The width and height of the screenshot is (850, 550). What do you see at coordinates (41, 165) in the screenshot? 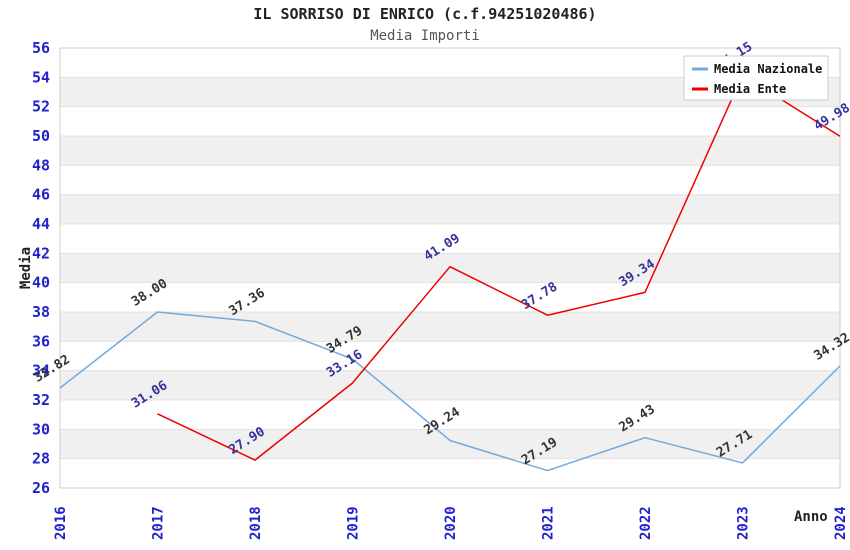
I see `y-tick-label: 48` at bounding box center [41, 165].